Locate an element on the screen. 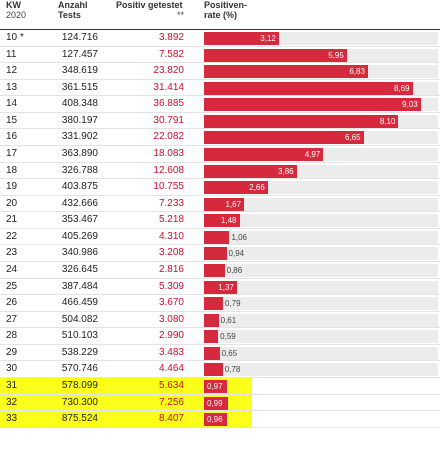 The width and height of the screenshot is (440, 450). row-tests: 570.746 is located at coordinates (79, 369).